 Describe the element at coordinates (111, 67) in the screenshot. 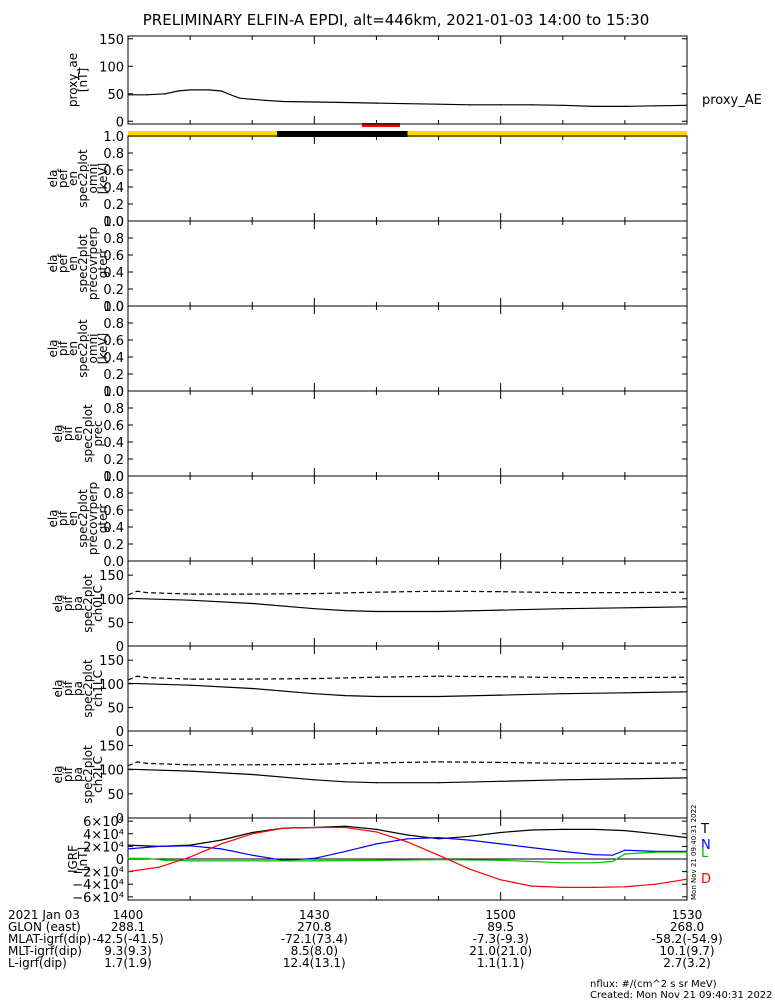

I see `y-tick-label: 100` at that location.